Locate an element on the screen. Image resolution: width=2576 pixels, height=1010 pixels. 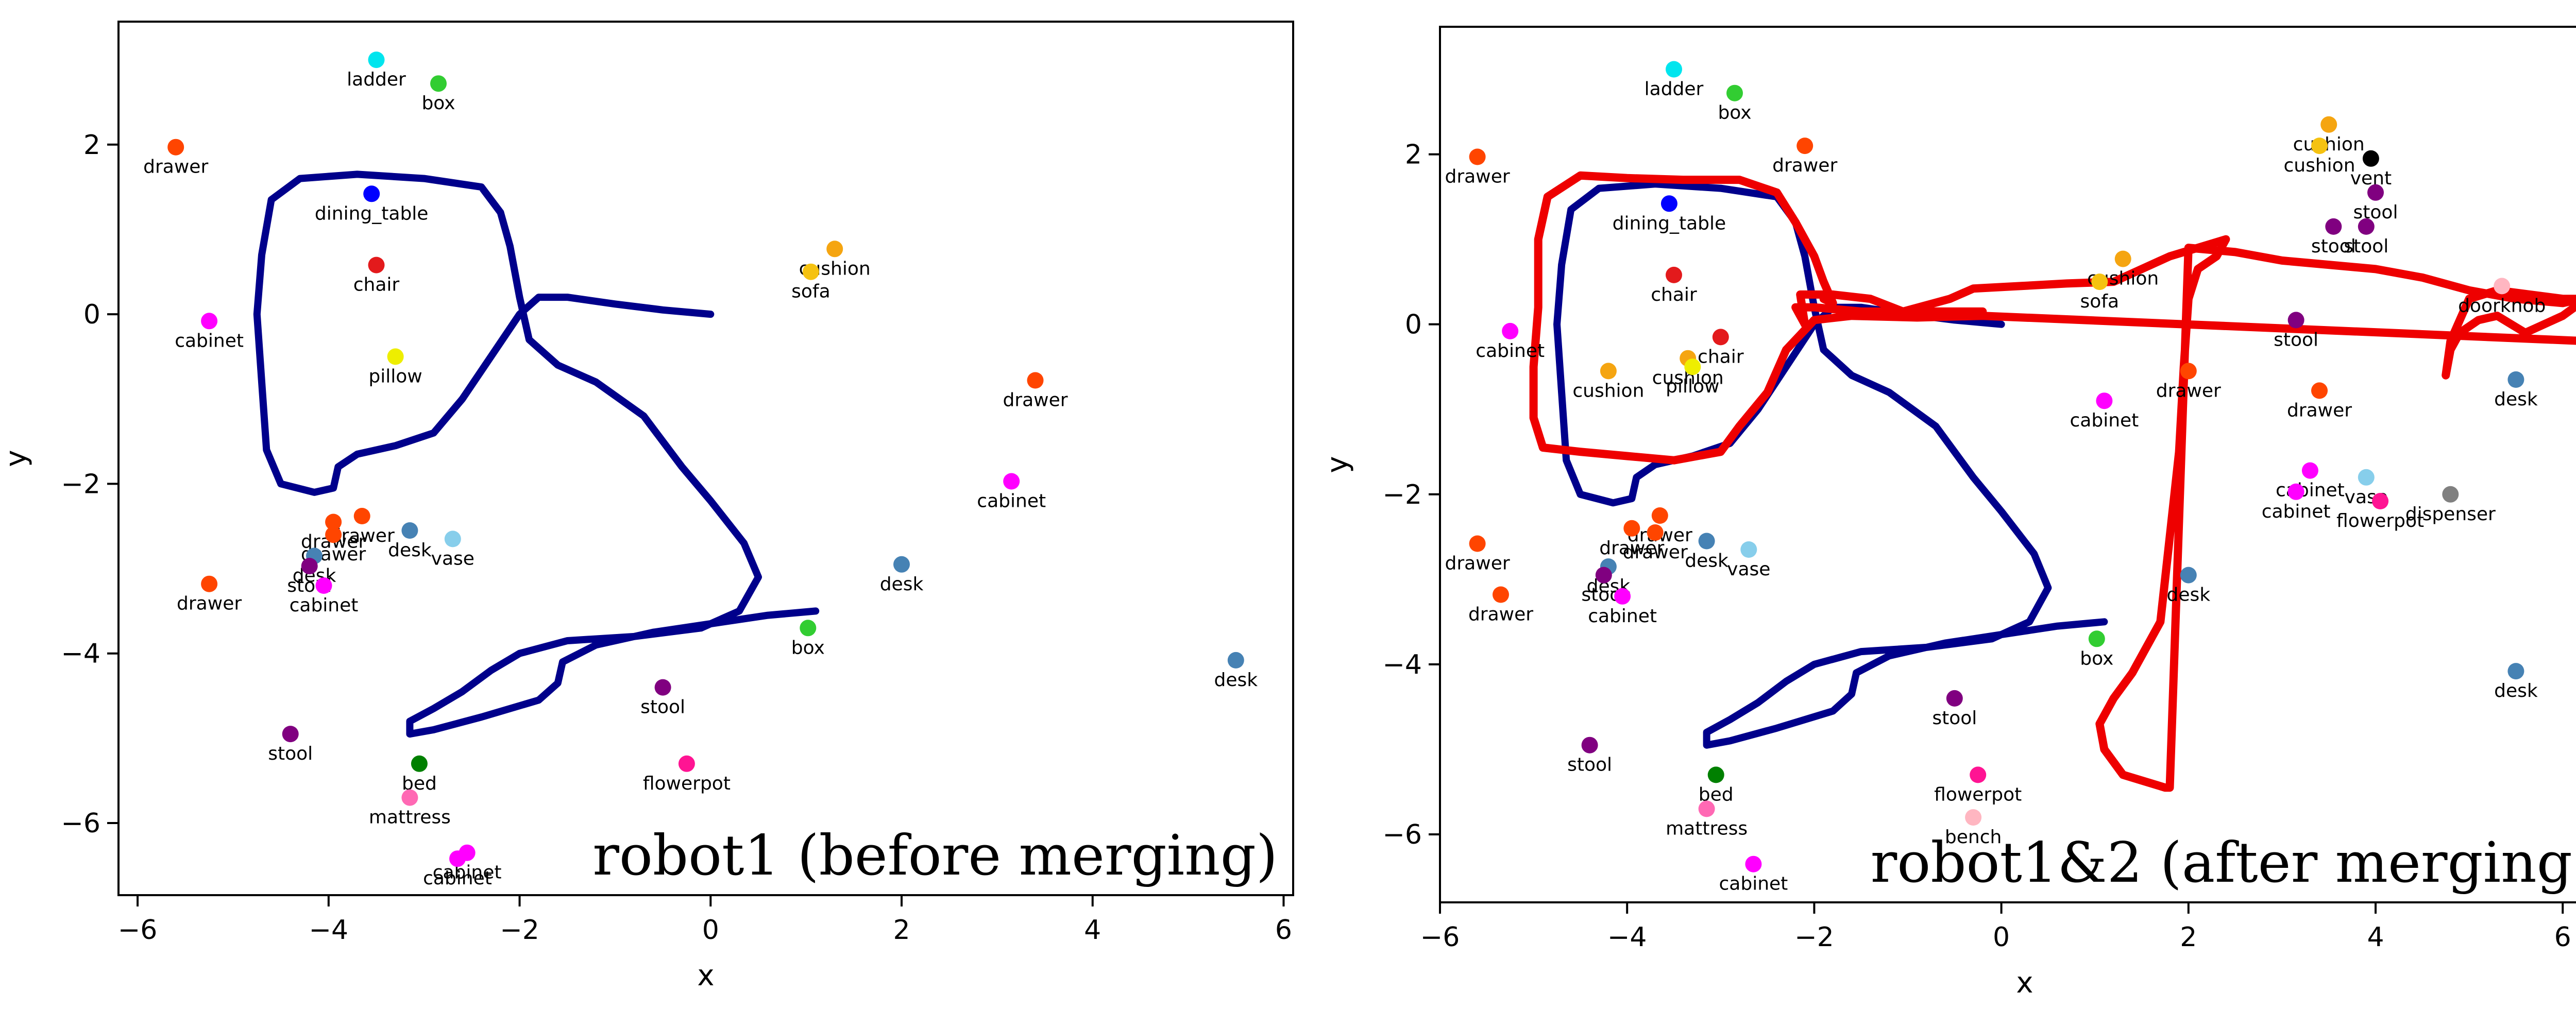
object-label-sofa: sofa is located at coordinates (811, 291).